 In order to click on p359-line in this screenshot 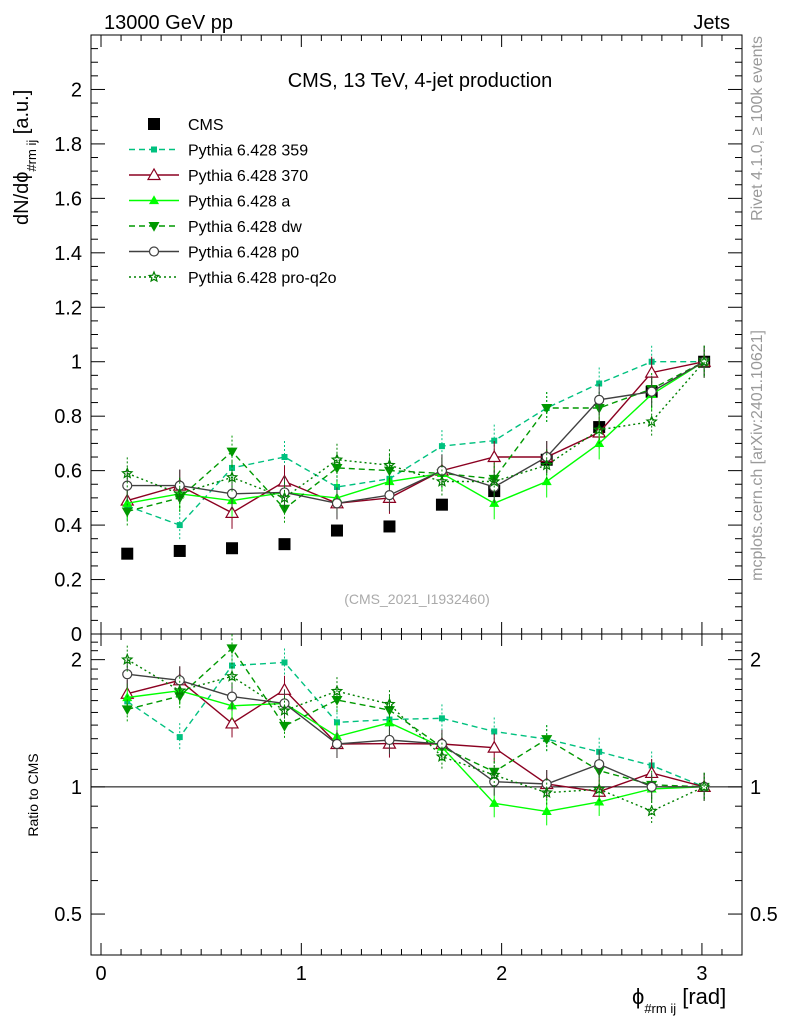, I will do `click(416, 443)`.